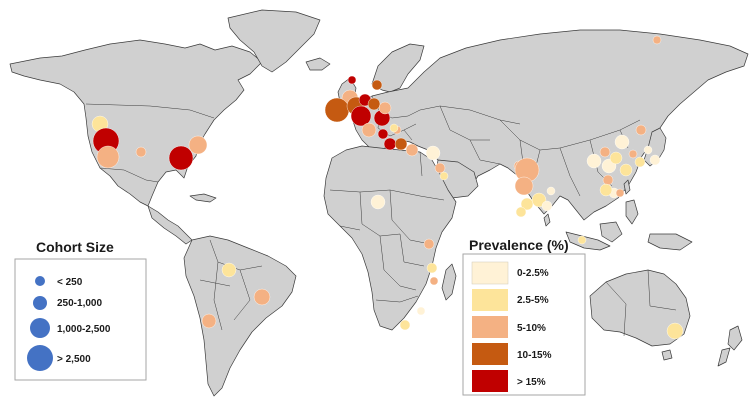  Describe the element at coordinates (611, 232) in the screenshot. I see `borneo` at that location.